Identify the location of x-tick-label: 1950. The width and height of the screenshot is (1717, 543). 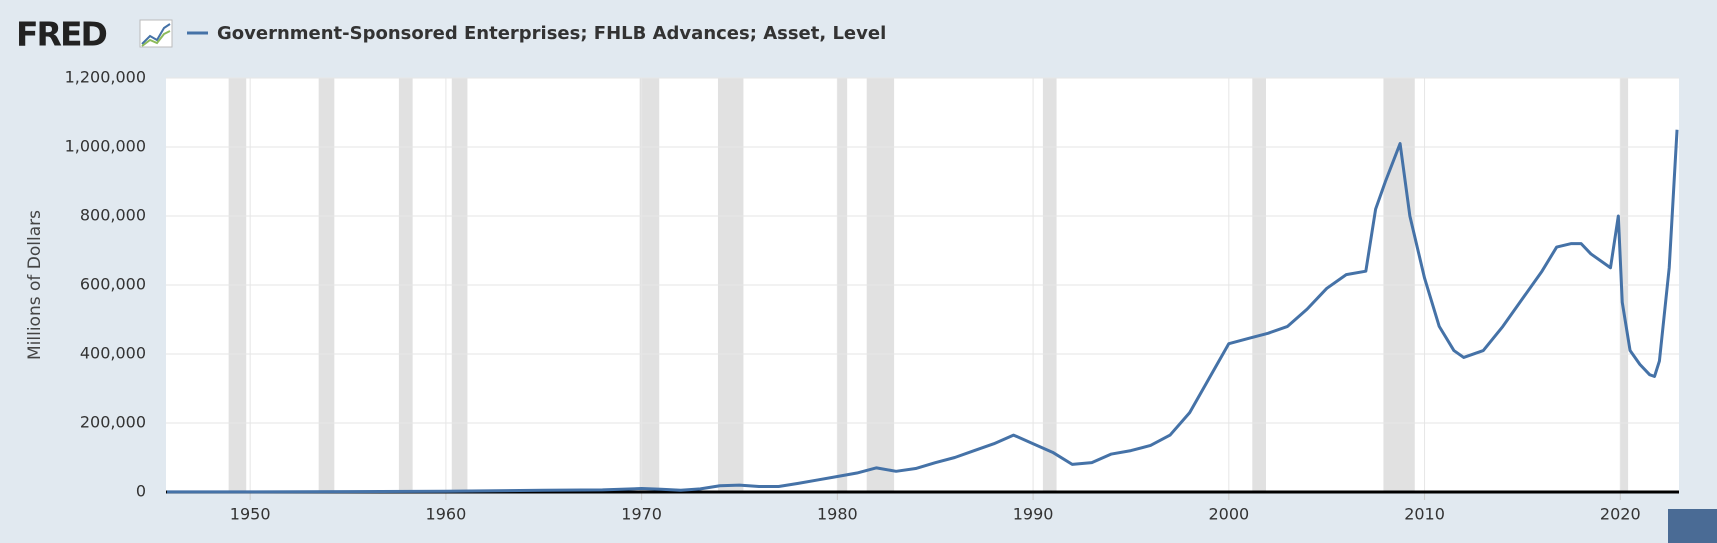
(250, 514).